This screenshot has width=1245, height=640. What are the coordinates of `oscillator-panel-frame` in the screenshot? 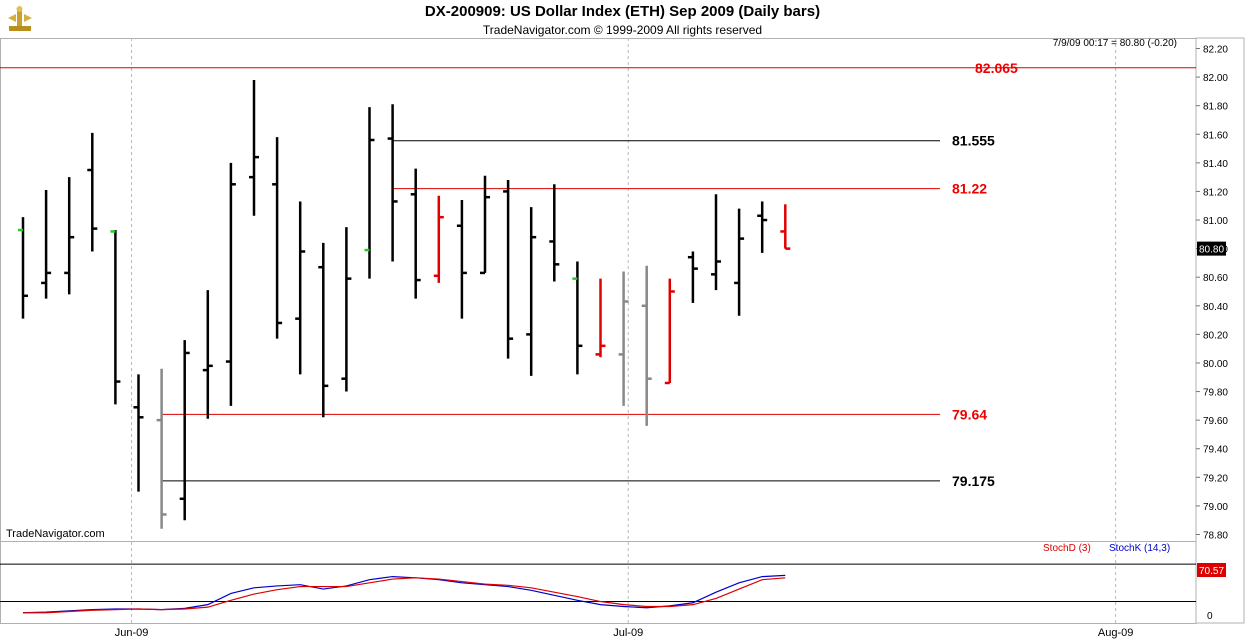 It's located at (598, 582).